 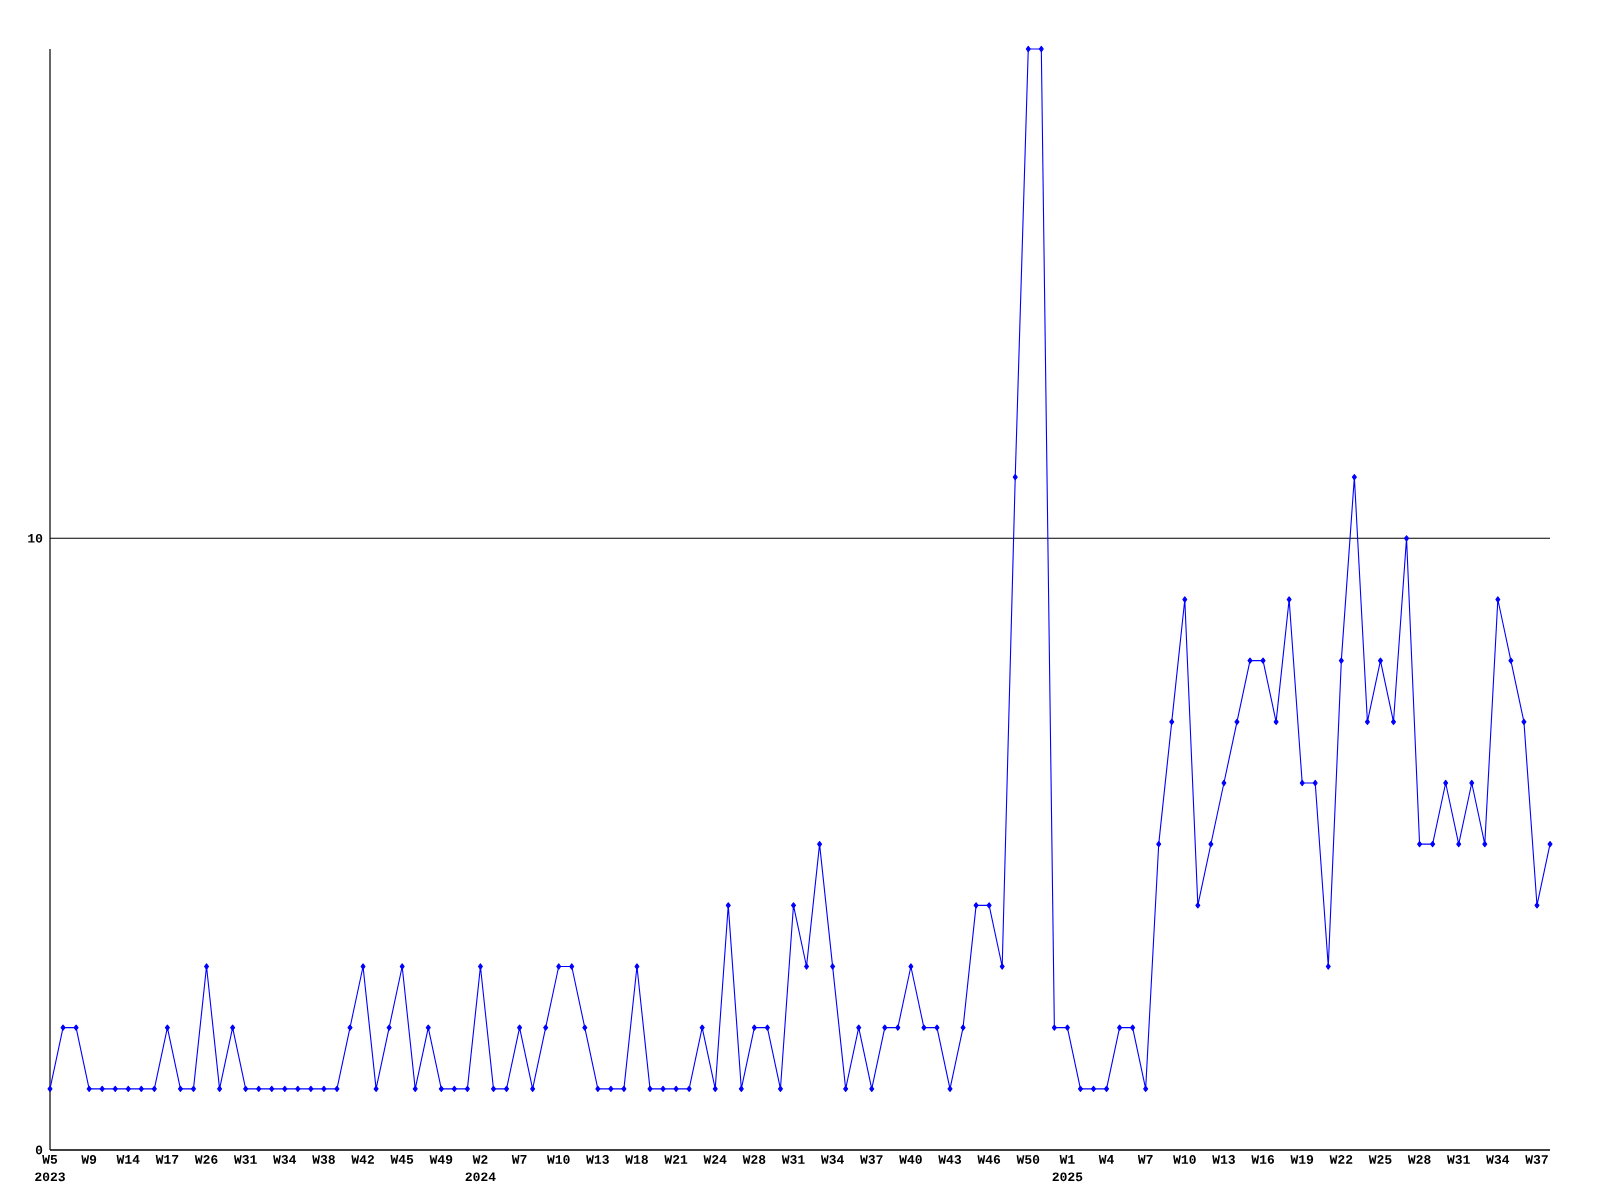 What do you see at coordinates (89, 1159) in the screenshot?
I see `x-tick-label: W9` at bounding box center [89, 1159].